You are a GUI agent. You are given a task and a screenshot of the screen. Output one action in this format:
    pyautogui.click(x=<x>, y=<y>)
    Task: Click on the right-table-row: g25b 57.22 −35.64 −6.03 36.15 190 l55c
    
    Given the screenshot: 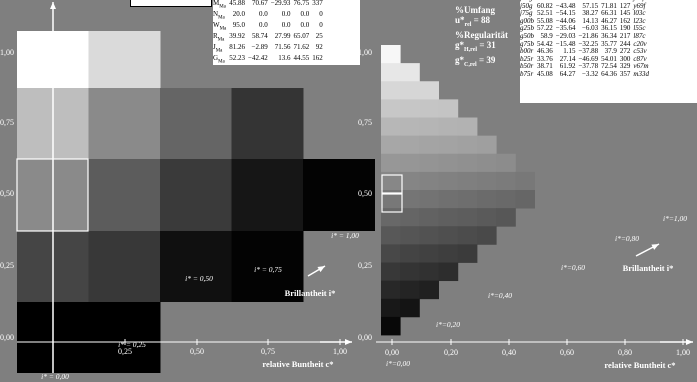 What is the action you would take?
    pyautogui.click(x=586, y=29)
    